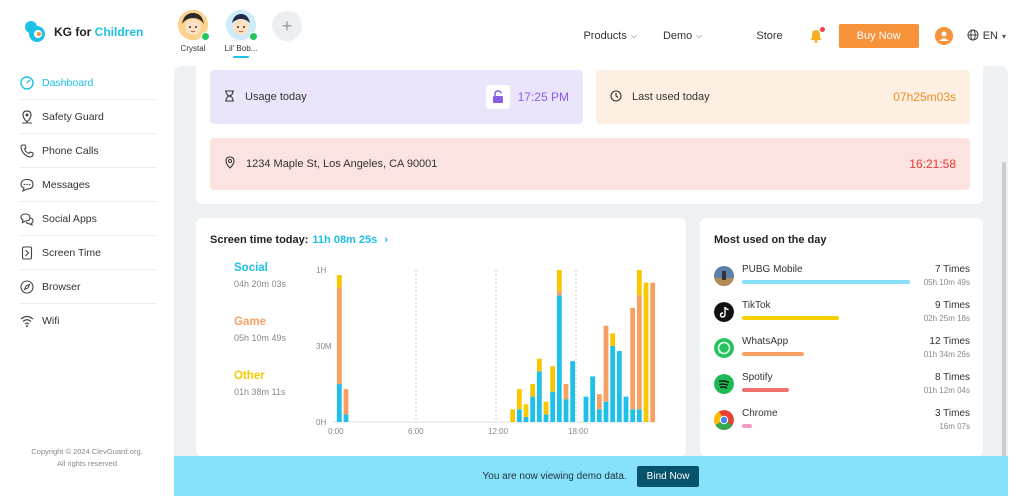  What do you see at coordinates (205, 36) in the screenshot?
I see `online-status-dot` at bounding box center [205, 36].